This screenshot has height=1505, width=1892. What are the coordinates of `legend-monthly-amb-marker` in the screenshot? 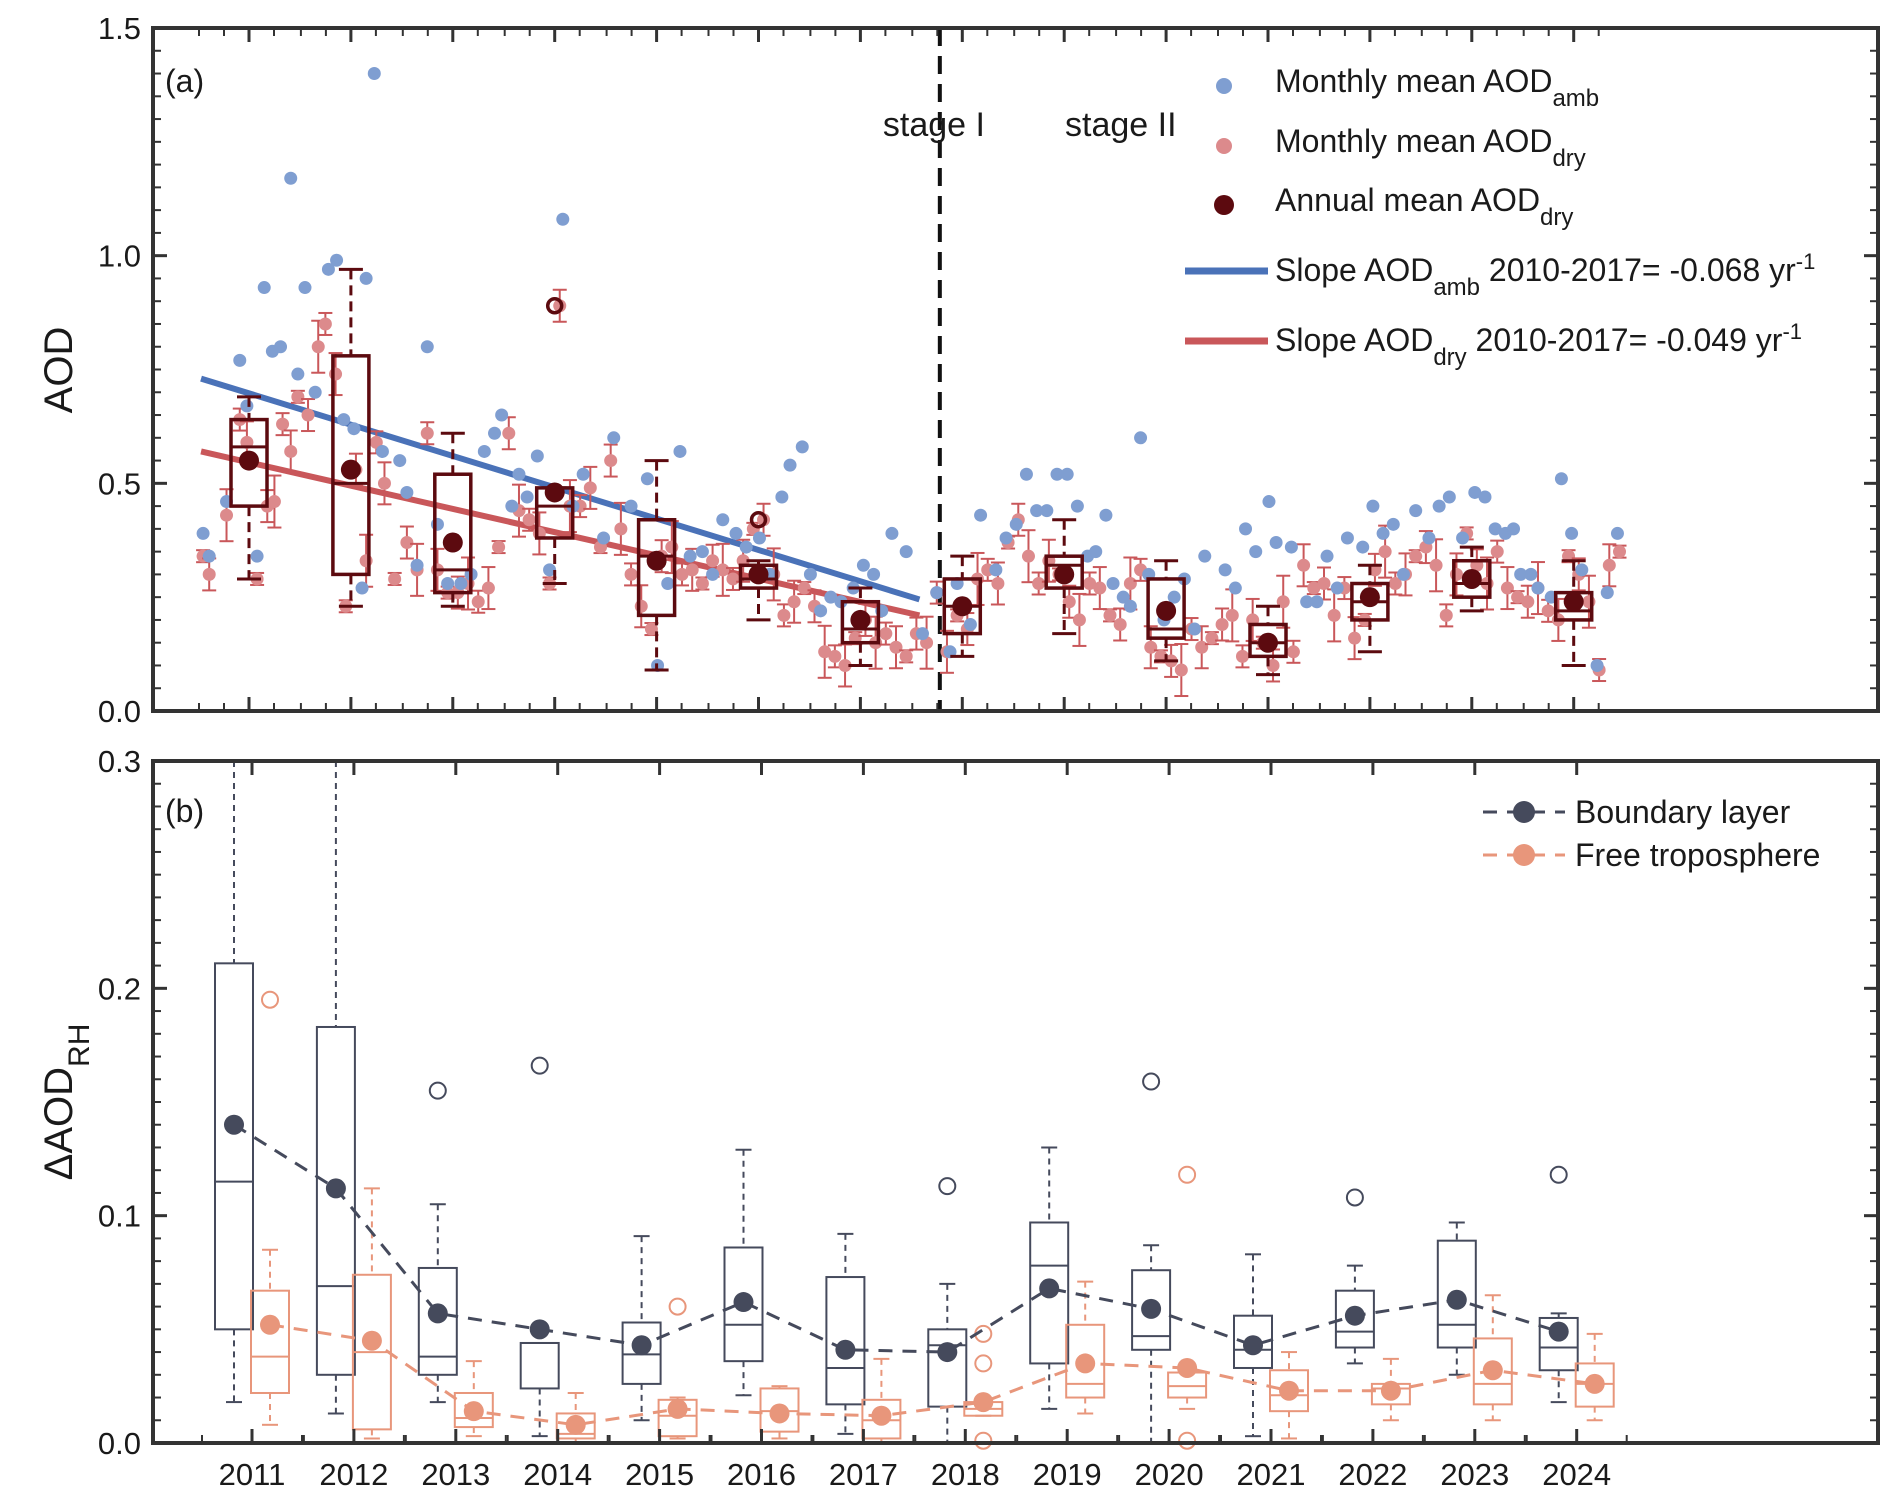 It's located at (1224, 86).